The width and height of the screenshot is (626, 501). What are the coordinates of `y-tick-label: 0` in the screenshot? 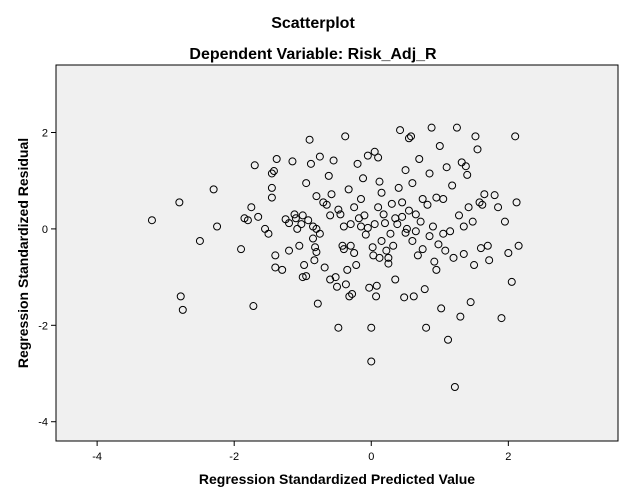 It's located at (45, 230).